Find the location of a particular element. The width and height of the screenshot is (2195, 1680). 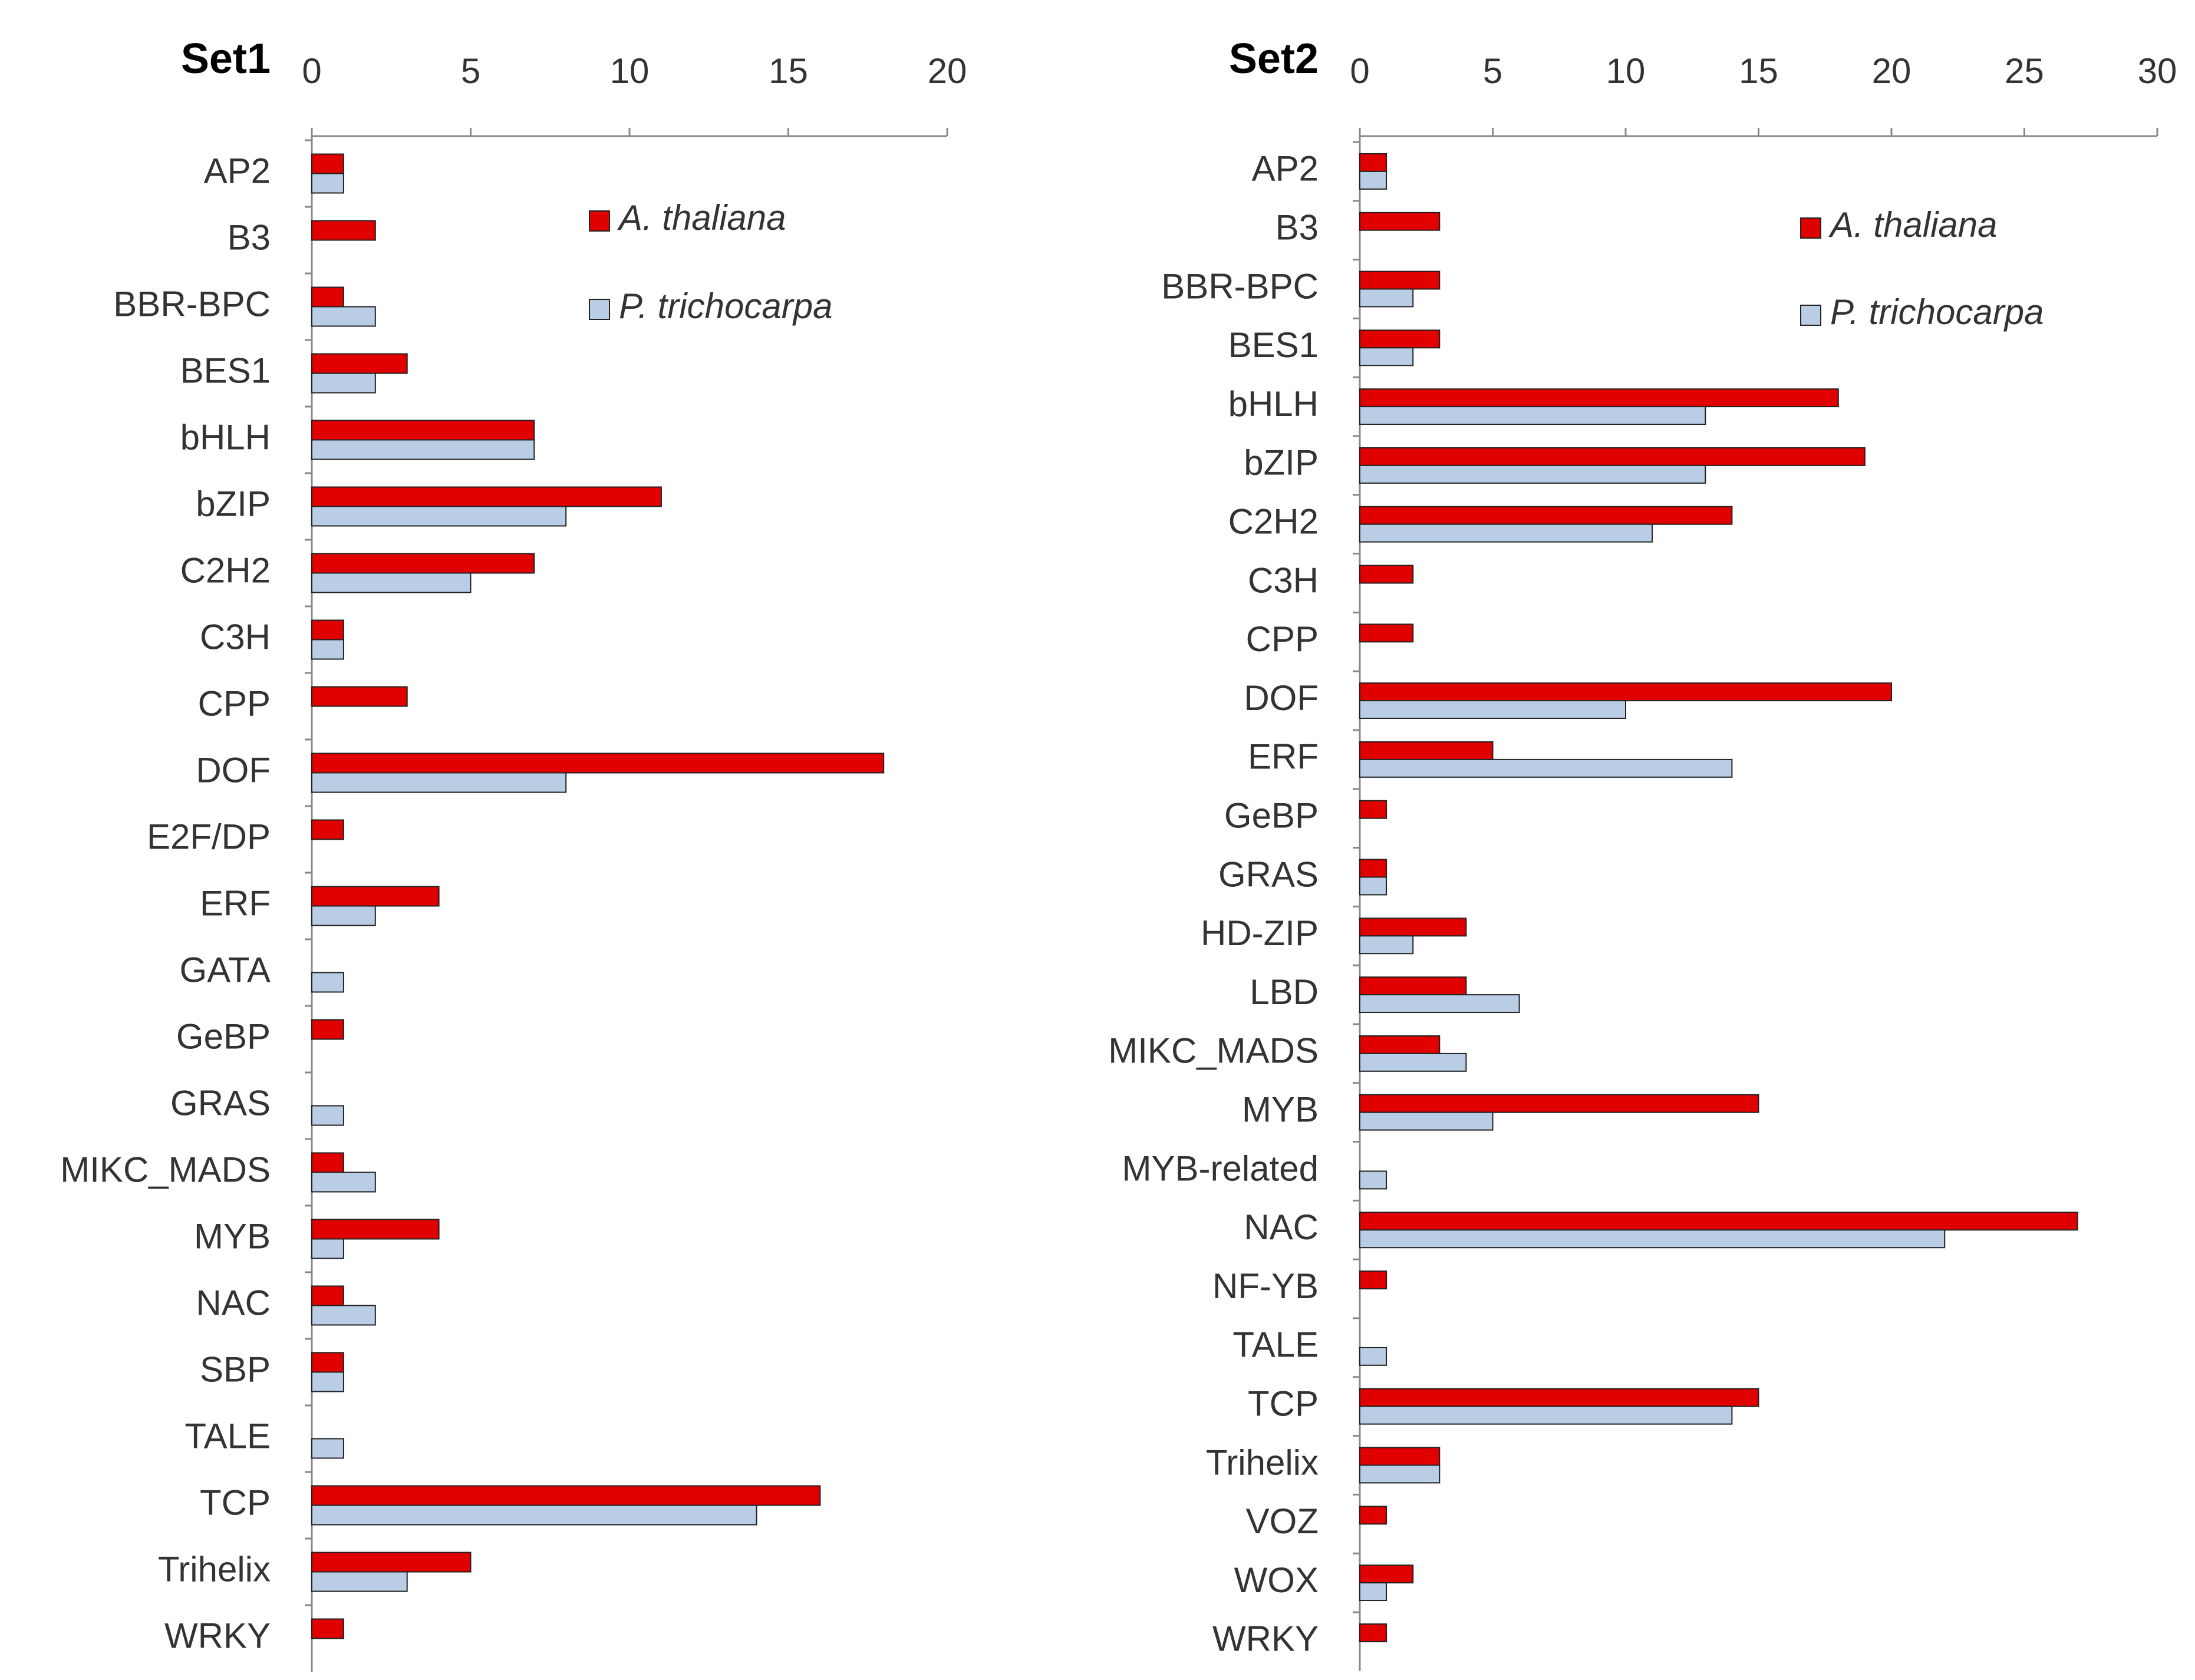

x-tick-label: 15 is located at coordinates (788, 71).